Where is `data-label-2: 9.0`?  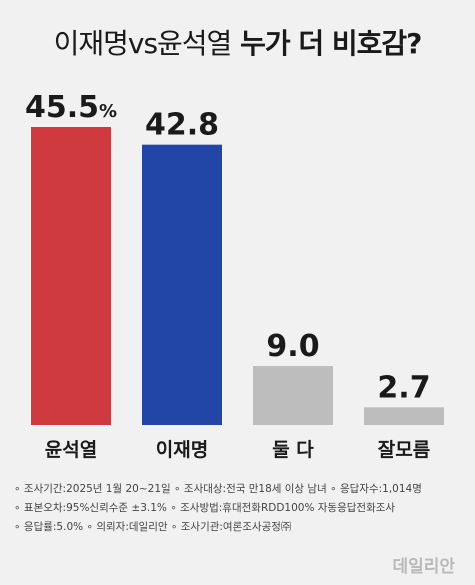 data-label-2: 9.0 is located at coordinates (292, 346).